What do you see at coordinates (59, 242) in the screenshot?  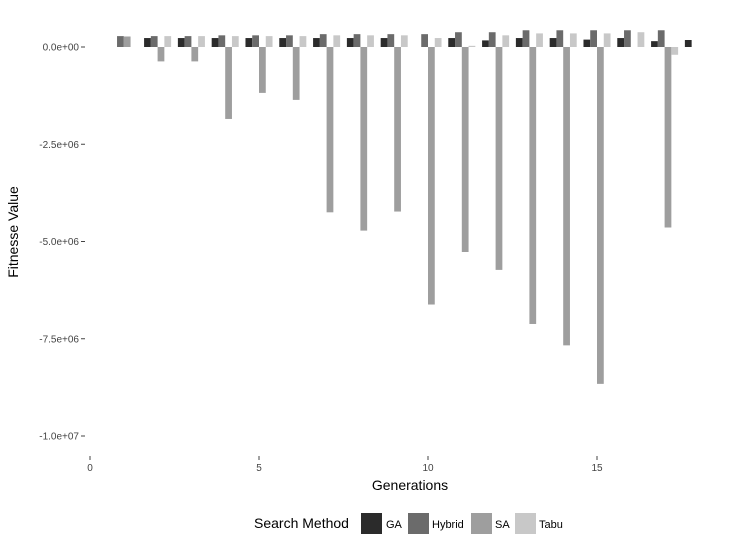 I see `y-tick-label: -5.0e+06` at bounding box center [59, 242].